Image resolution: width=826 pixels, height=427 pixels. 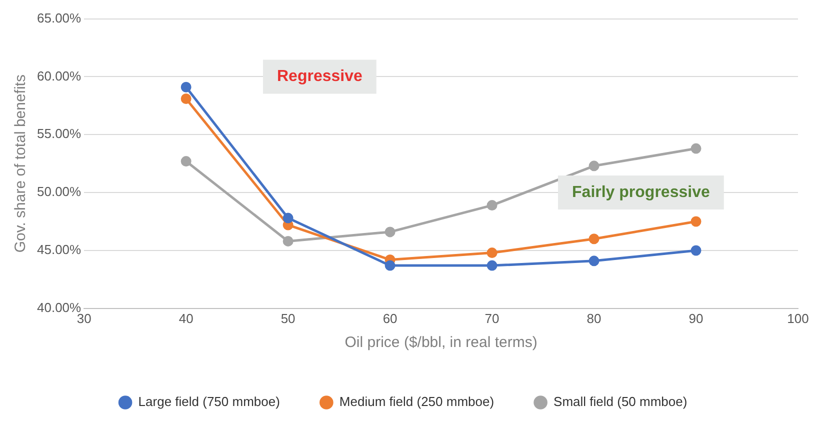 I want to click on y-tick-label: 50.00%, so click(x=59, y=192).